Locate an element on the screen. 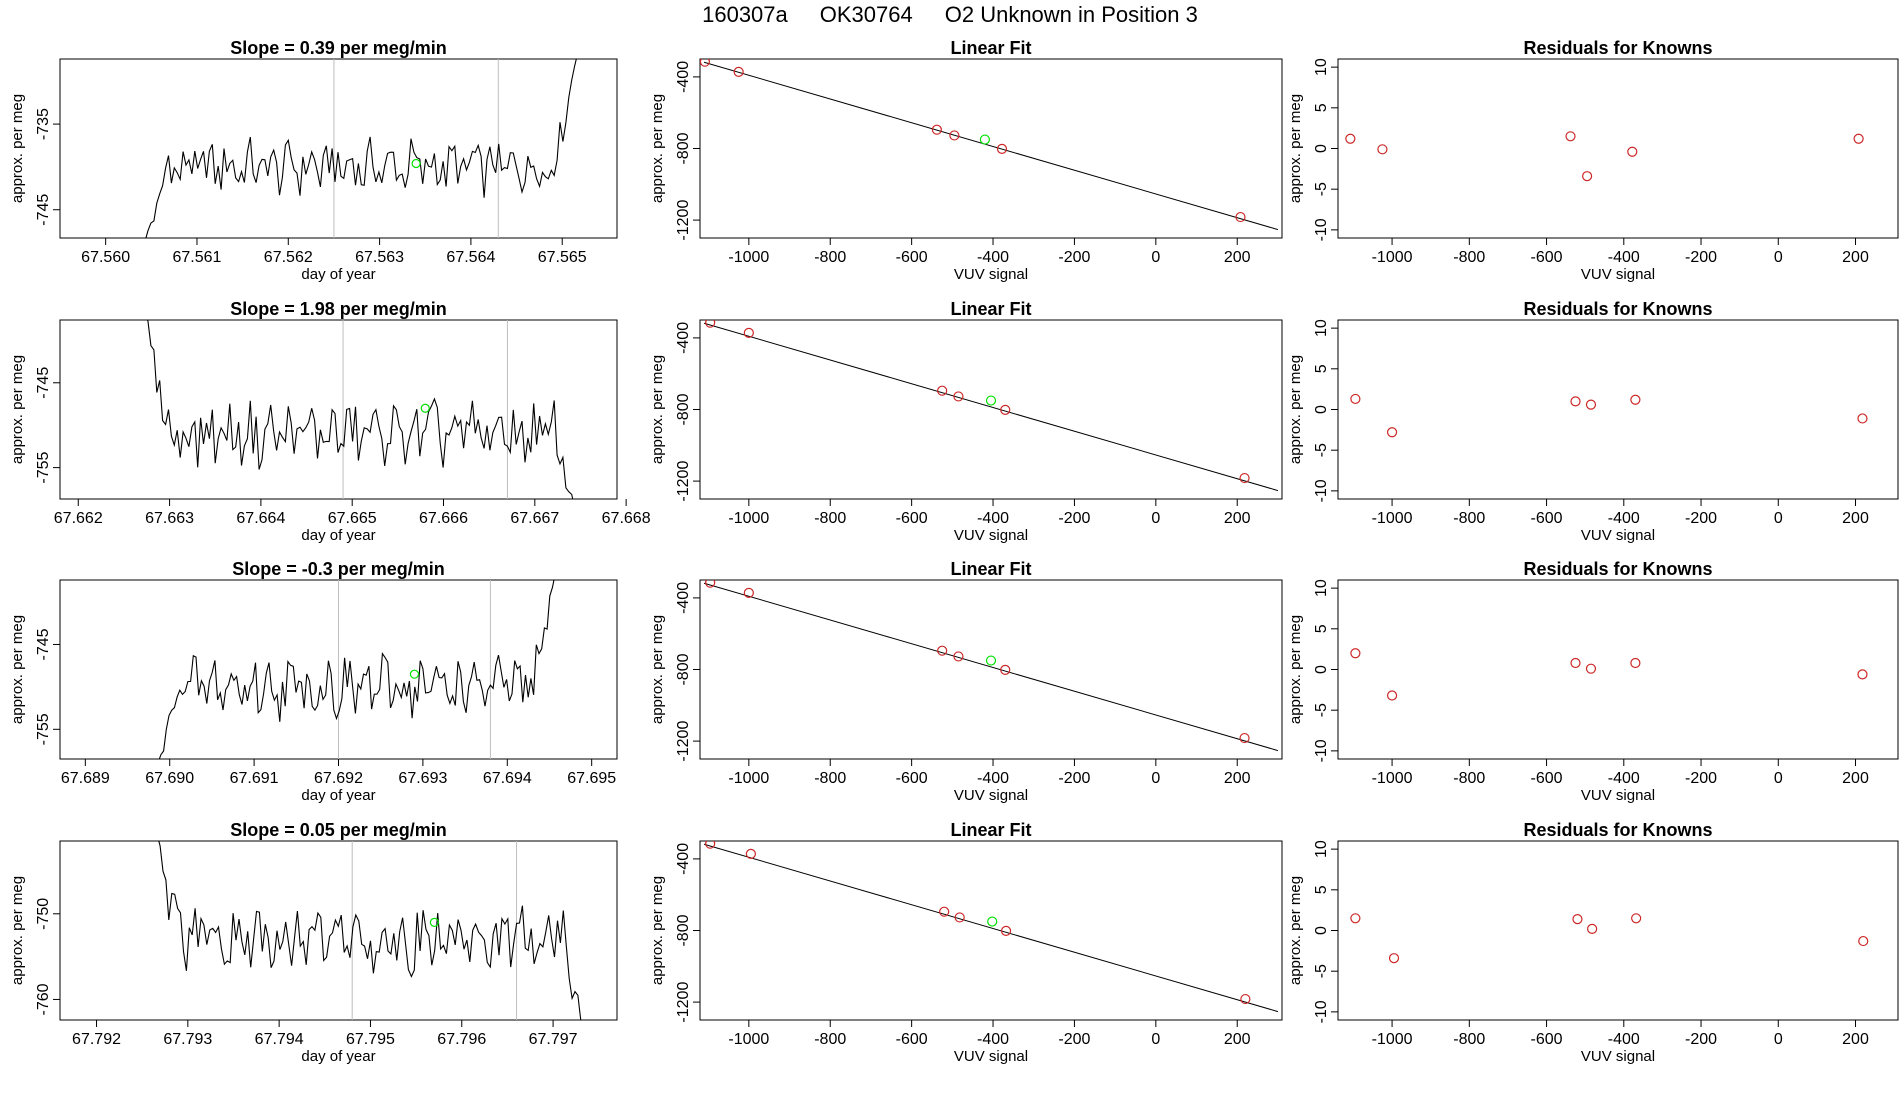 The height and width of the screenshot is (1100, 1900). plot-description: O2 Unknown in Position 3 is located at coordinates (1071, 14).